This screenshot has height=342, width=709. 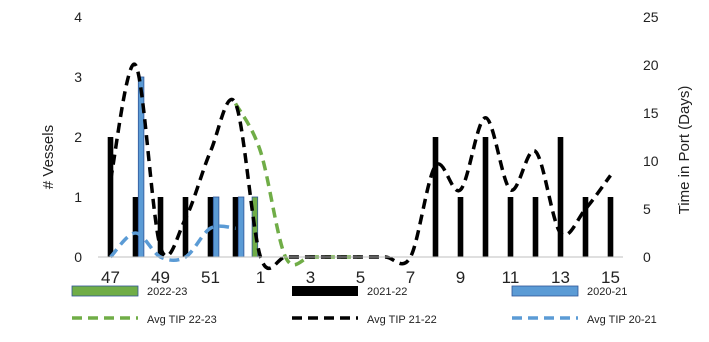 I want to click on x-tick-label: 49, so click(x=160, y=277).